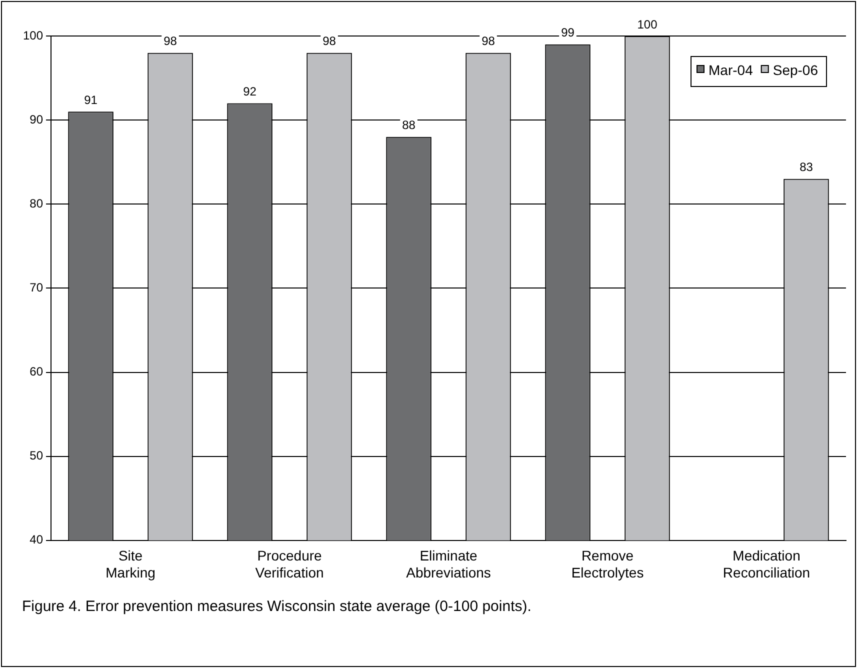  I want to click on x-tick-label: Eliminate Abbreviations, so click(448, 564).